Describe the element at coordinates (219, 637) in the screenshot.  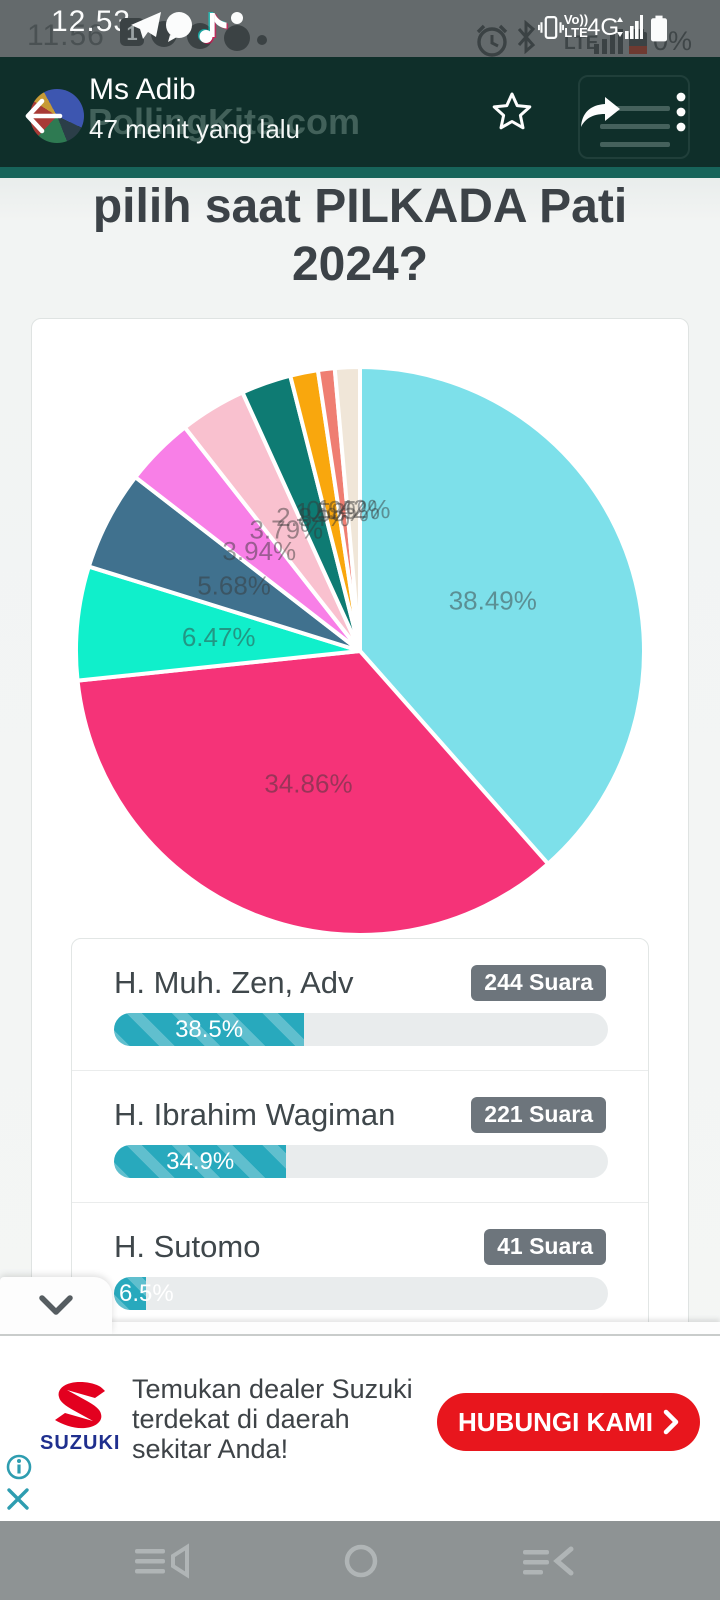
I see `pie-slice-label: 6.47%` at that location.